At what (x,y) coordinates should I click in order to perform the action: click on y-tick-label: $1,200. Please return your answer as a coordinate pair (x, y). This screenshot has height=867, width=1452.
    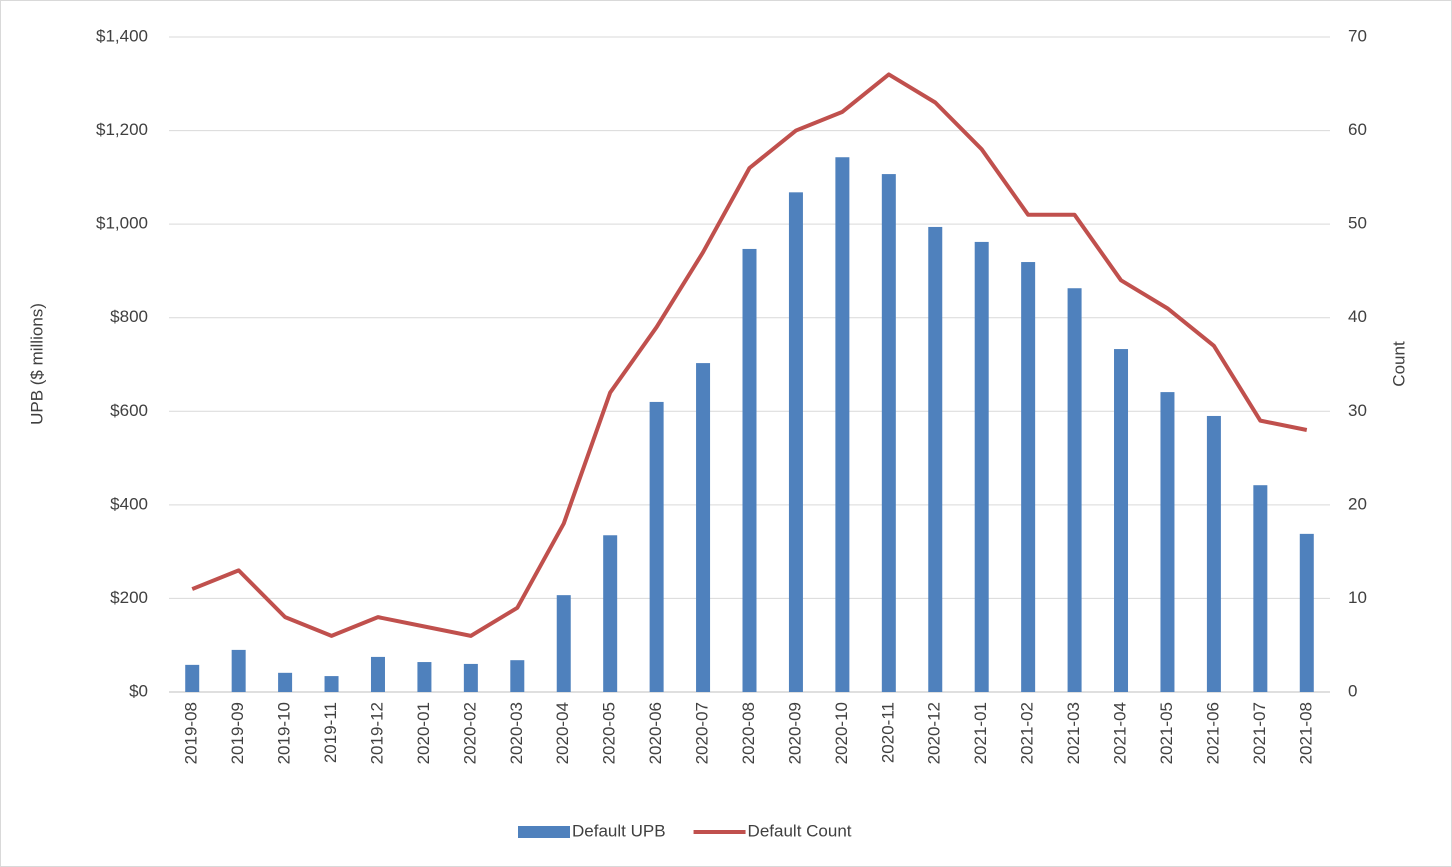
    Looking at the image, I should click on (122, 129).